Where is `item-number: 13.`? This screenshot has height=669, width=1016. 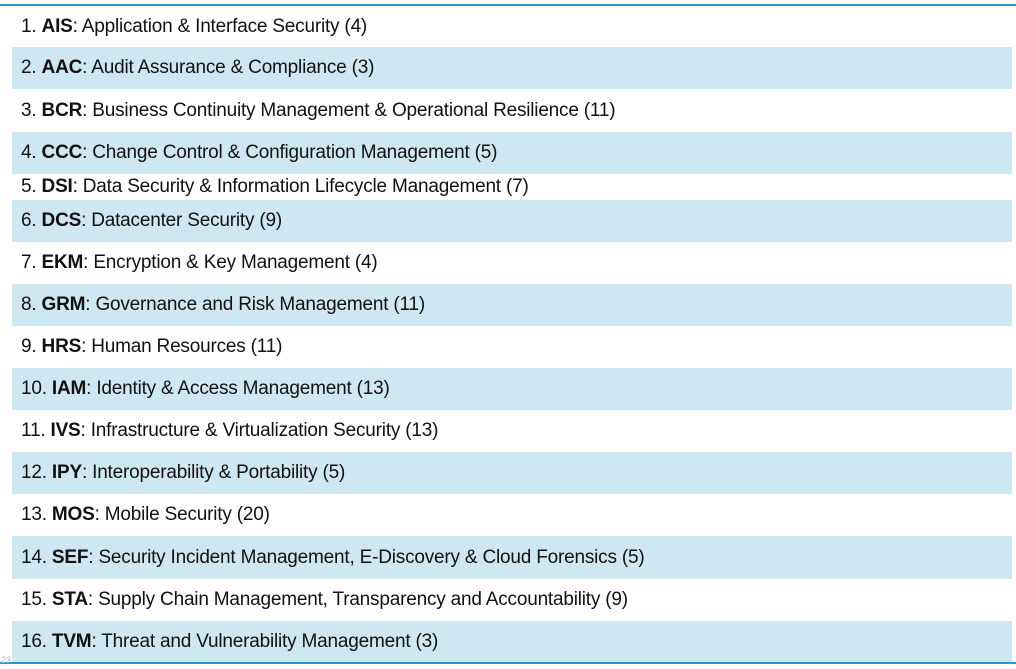
item-number: 13. is located at coordinates (34, 514).